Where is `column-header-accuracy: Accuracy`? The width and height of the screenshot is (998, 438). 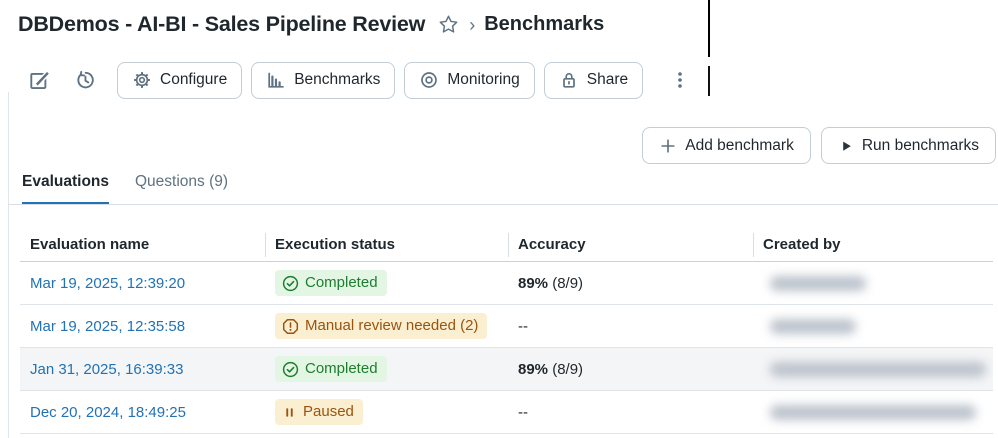
column-header-accuracy: Accuracy is located at coordinates (630, 244).